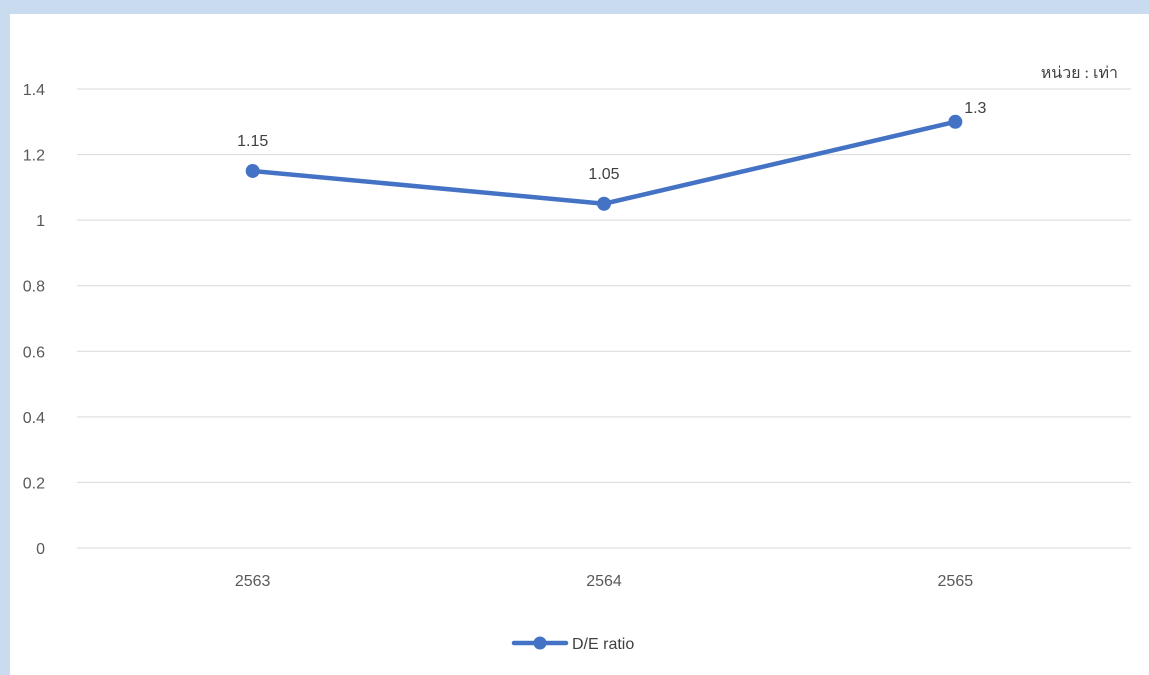 Image resolution: width=1149 pixels, height=675 pixels. I want to click on y-tick-label: 1.4, so click(34, 90).